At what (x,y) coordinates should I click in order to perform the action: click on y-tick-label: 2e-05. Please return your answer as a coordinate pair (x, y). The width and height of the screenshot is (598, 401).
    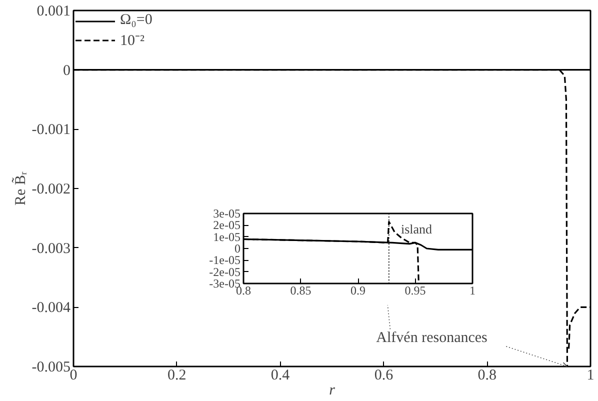
    Looking at the image, I should click on (227, 225).